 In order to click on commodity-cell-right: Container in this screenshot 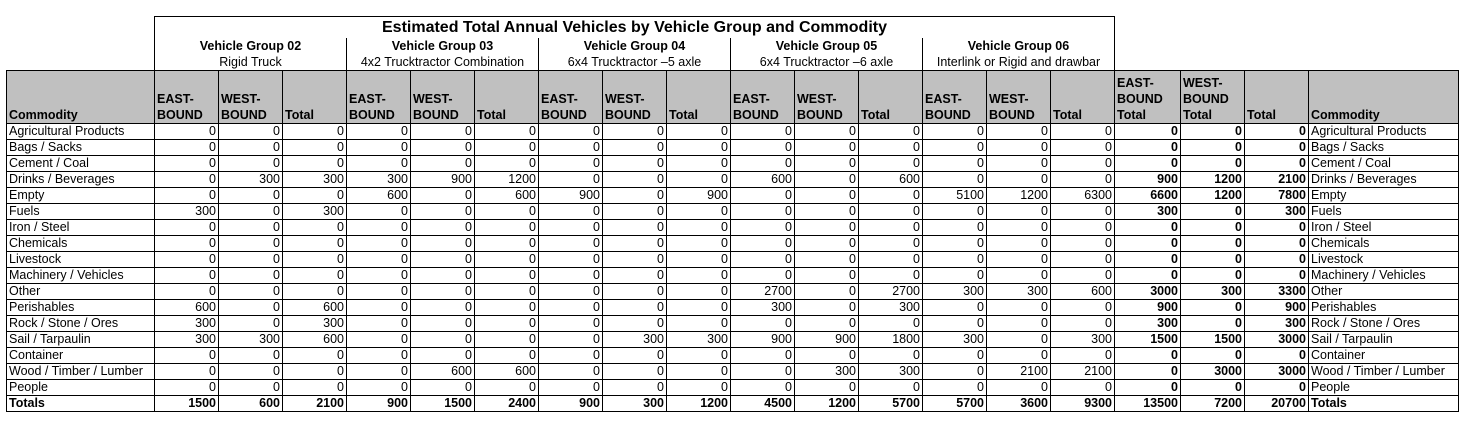, I will do `click(1383, 355)`.